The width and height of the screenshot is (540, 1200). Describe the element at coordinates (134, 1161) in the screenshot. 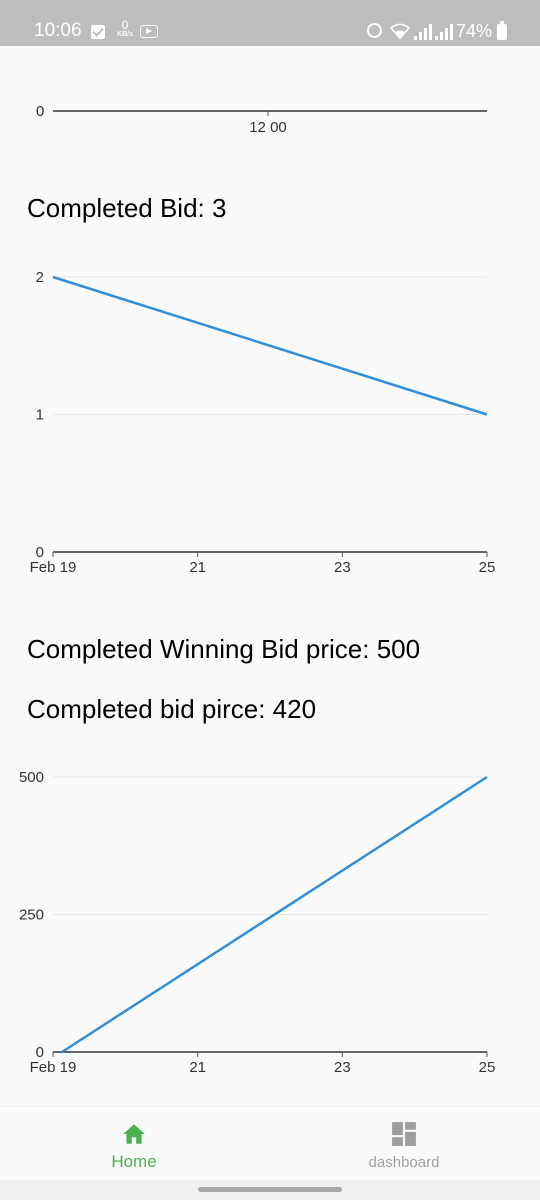

I see `nav-home-label: Home` at that location.